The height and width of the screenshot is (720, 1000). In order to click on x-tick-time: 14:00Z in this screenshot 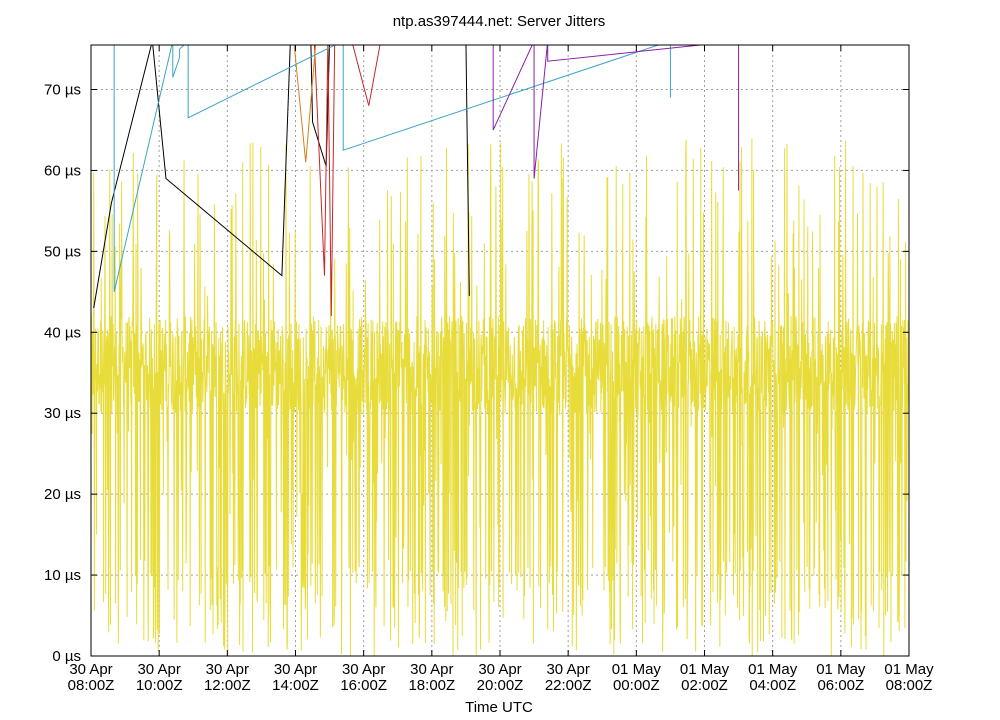, I will do `click(295, 685)`.